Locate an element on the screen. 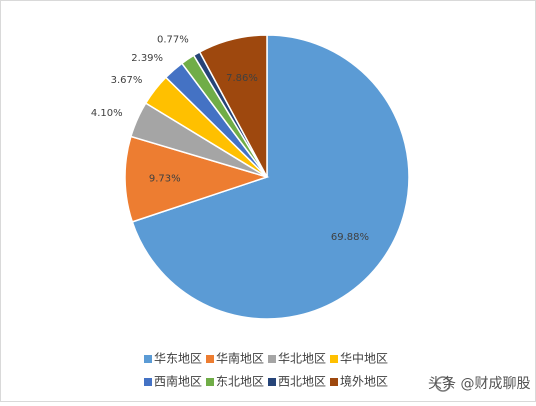  watermark-icon is located at coordinates (443, 384).